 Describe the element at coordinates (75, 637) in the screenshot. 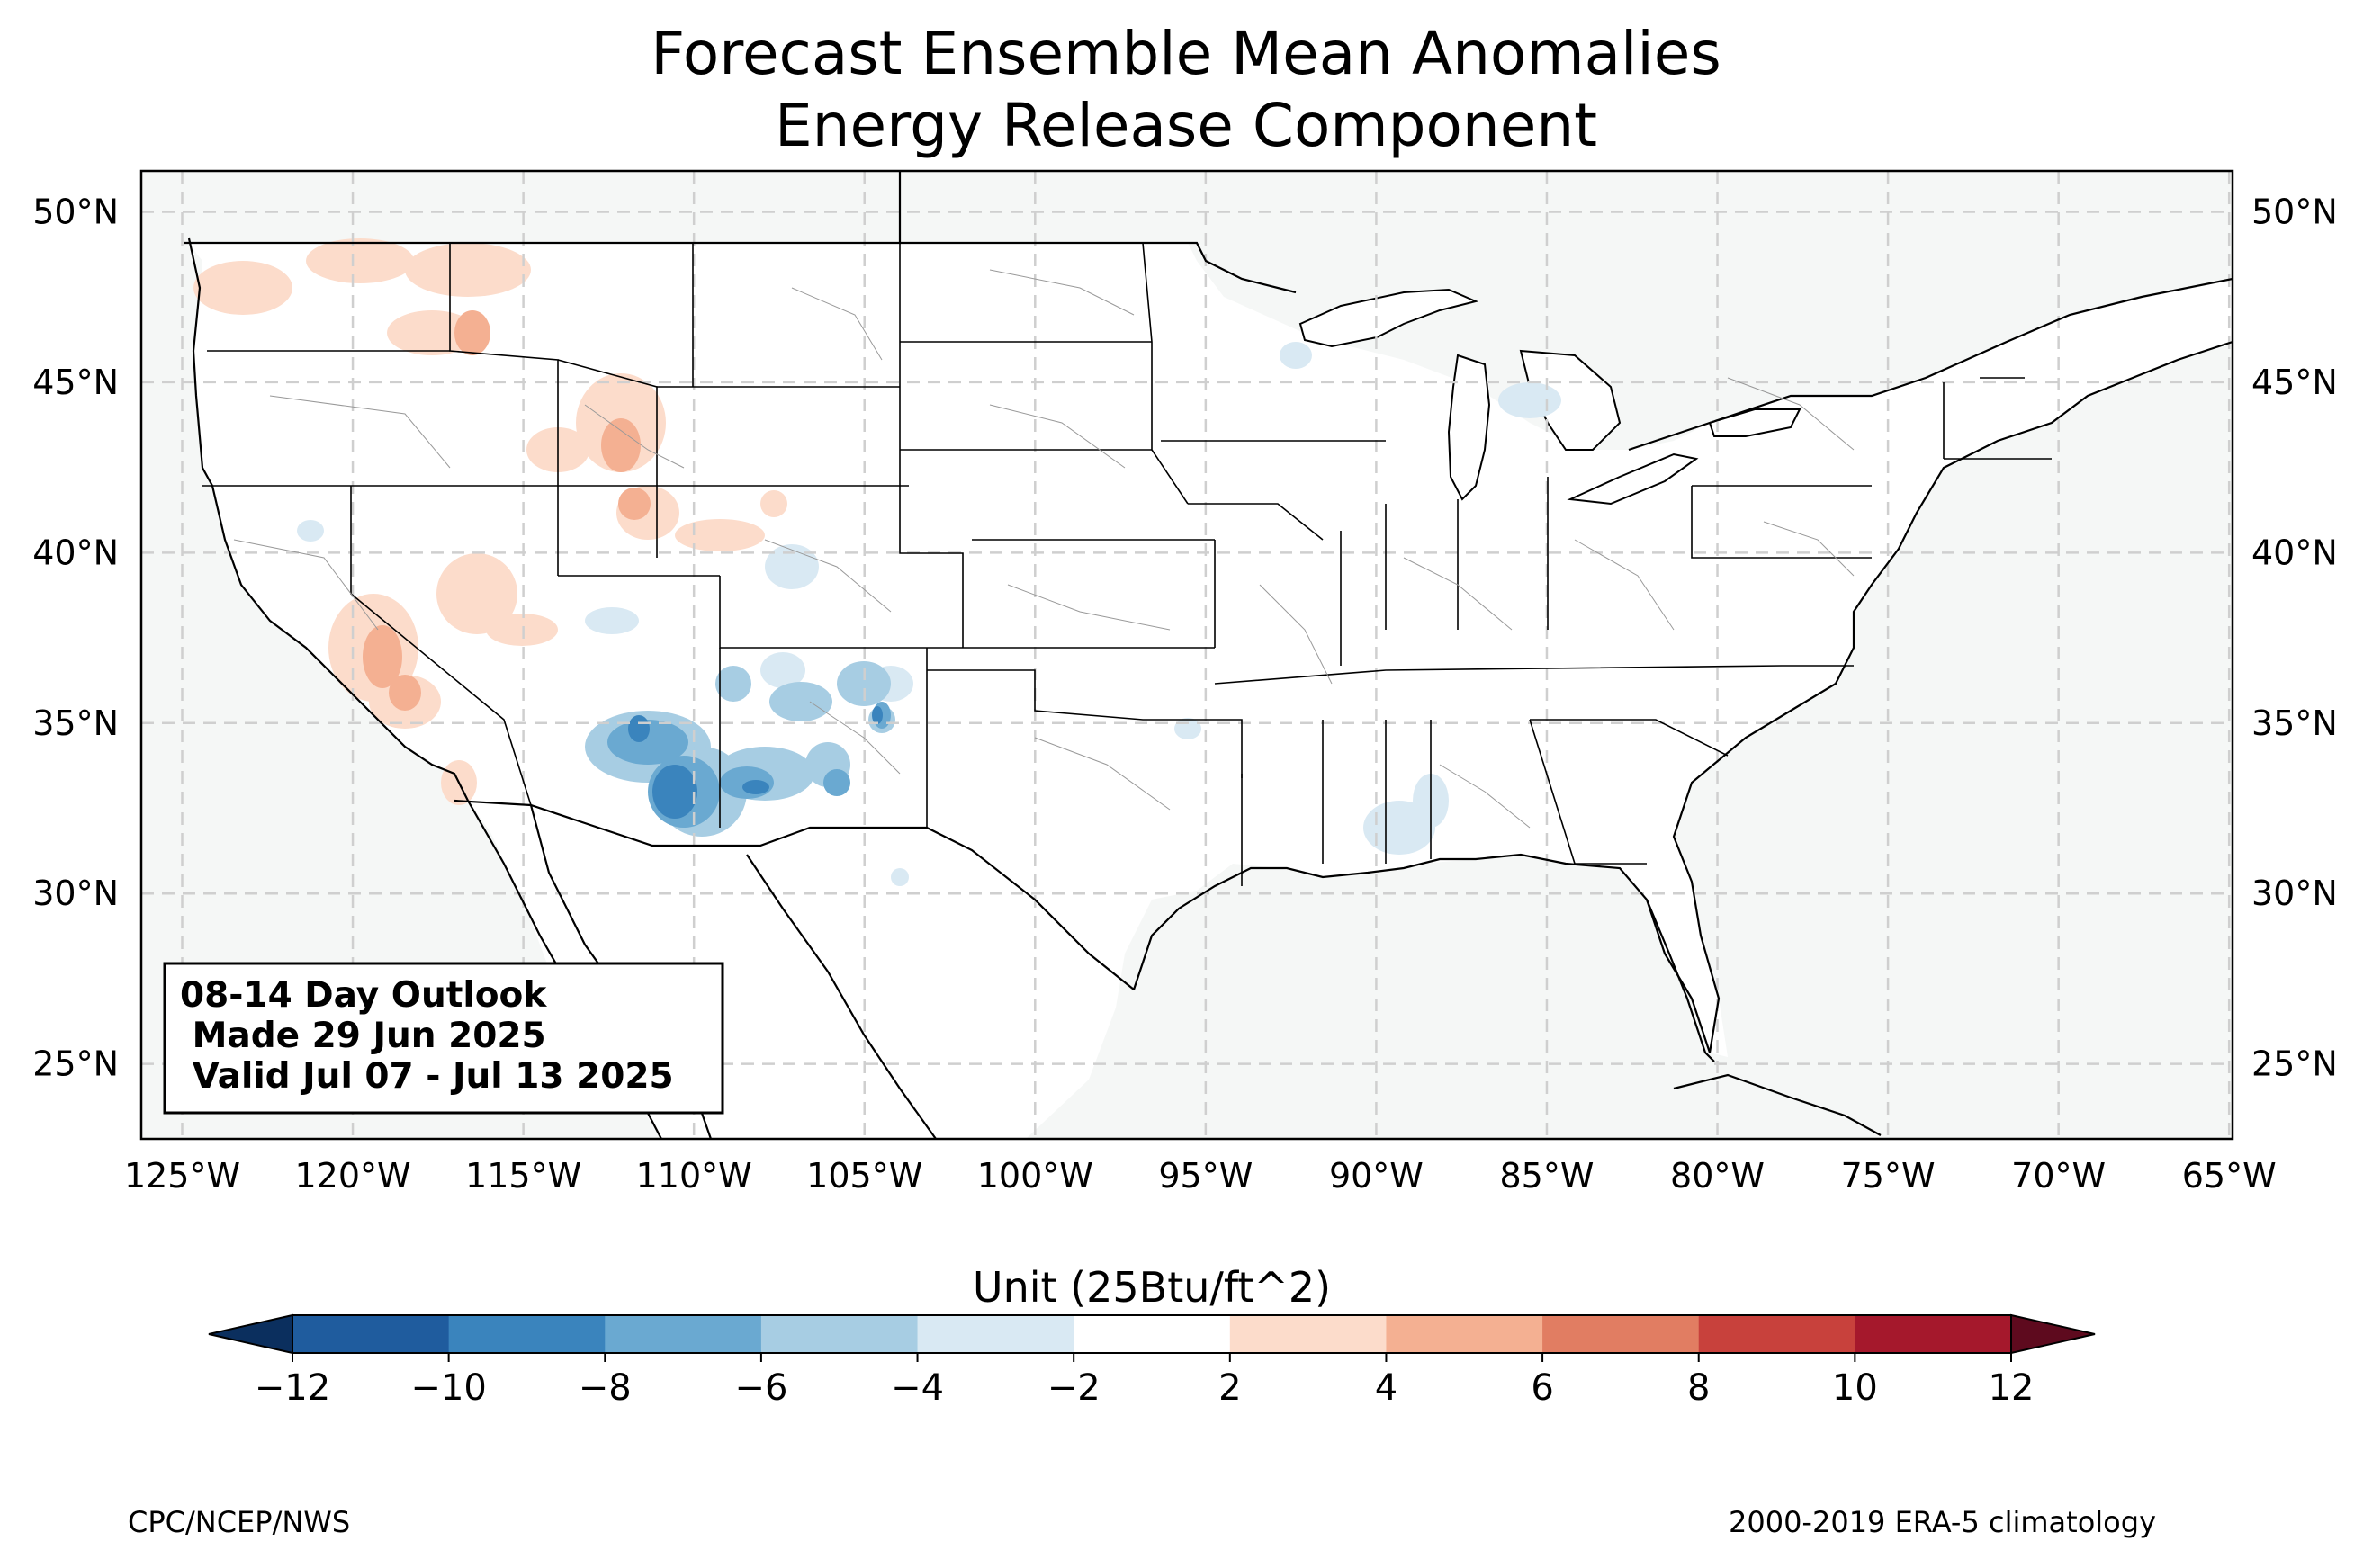

I see `latitude-tick-labels-left: 50°N 45°N 40°N 35°N 30°N 25°N` at that location.